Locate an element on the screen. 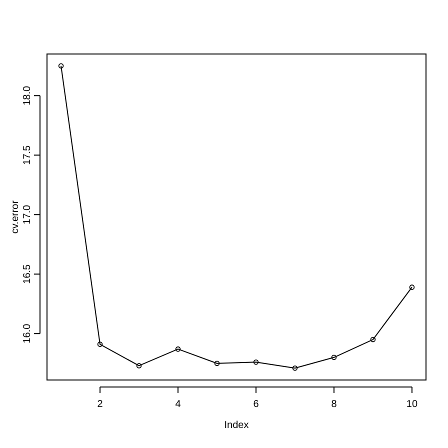  x-axis-title: Index is located at coordinates (236, 425).